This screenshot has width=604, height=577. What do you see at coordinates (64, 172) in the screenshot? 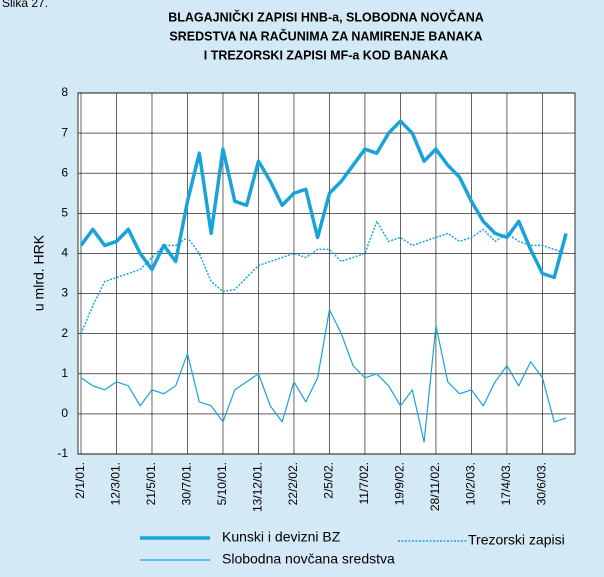
I see `y-tick-label: 6` at bounding box center [64, 172].